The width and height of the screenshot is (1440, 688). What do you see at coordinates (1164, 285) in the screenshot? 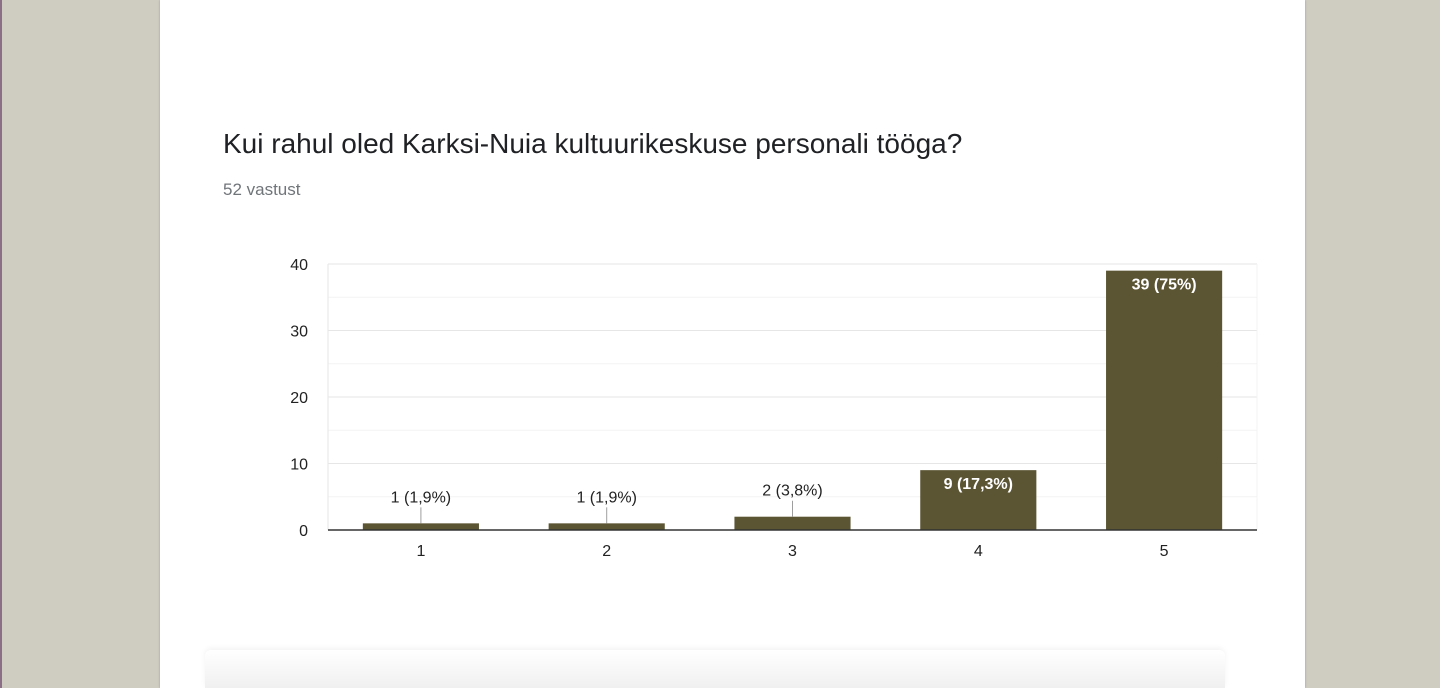
I see `data-label: 39 (75%)` at bounding box center [1164, 285].